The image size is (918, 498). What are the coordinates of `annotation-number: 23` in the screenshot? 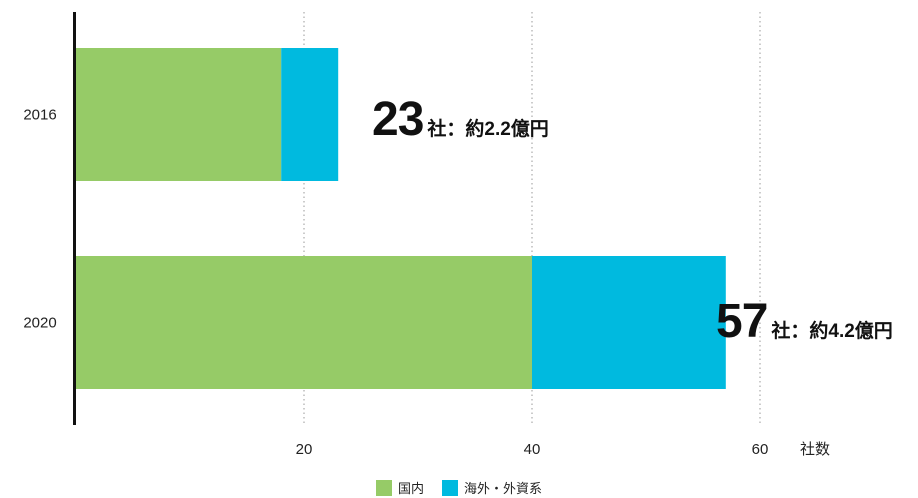 It's located at (397, 119).